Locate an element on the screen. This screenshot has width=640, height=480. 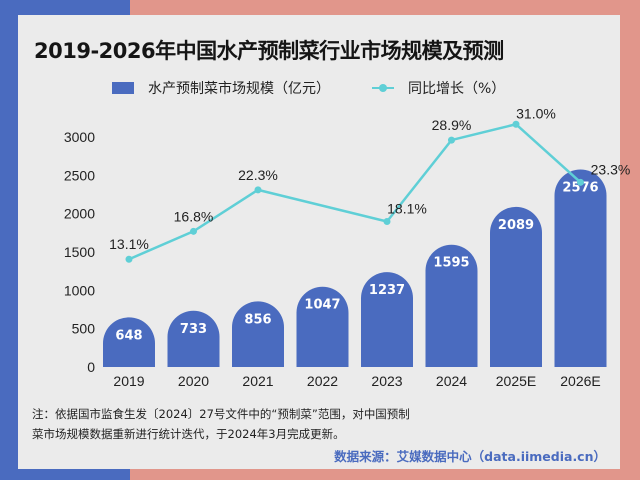
y-tick-label: 500 is located at coordinates (84, 329).